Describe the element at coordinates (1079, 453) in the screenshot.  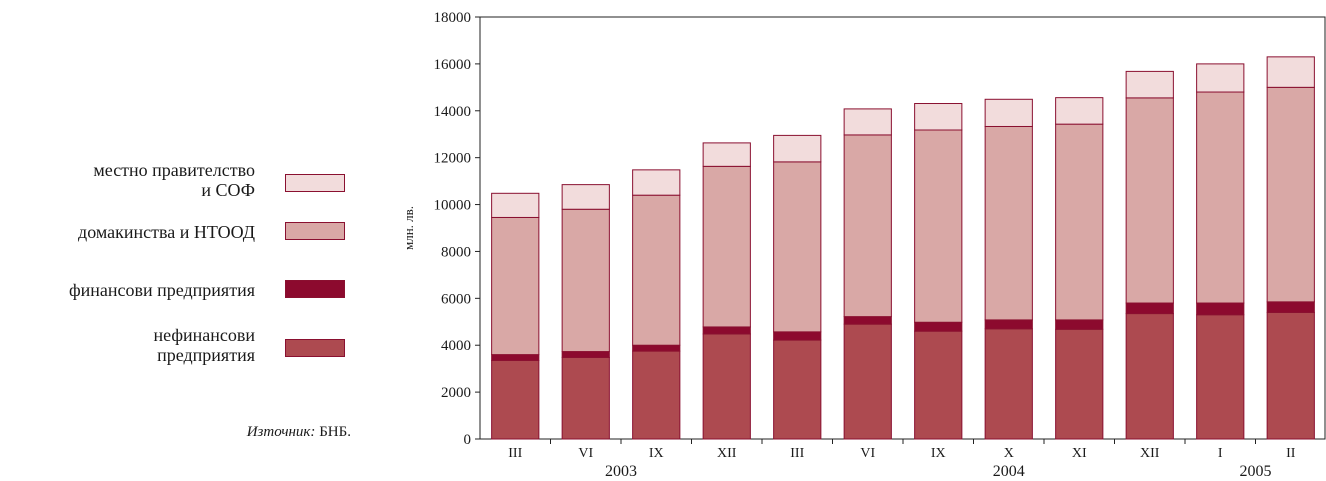
I see `x-tick-label: XI` at that location.